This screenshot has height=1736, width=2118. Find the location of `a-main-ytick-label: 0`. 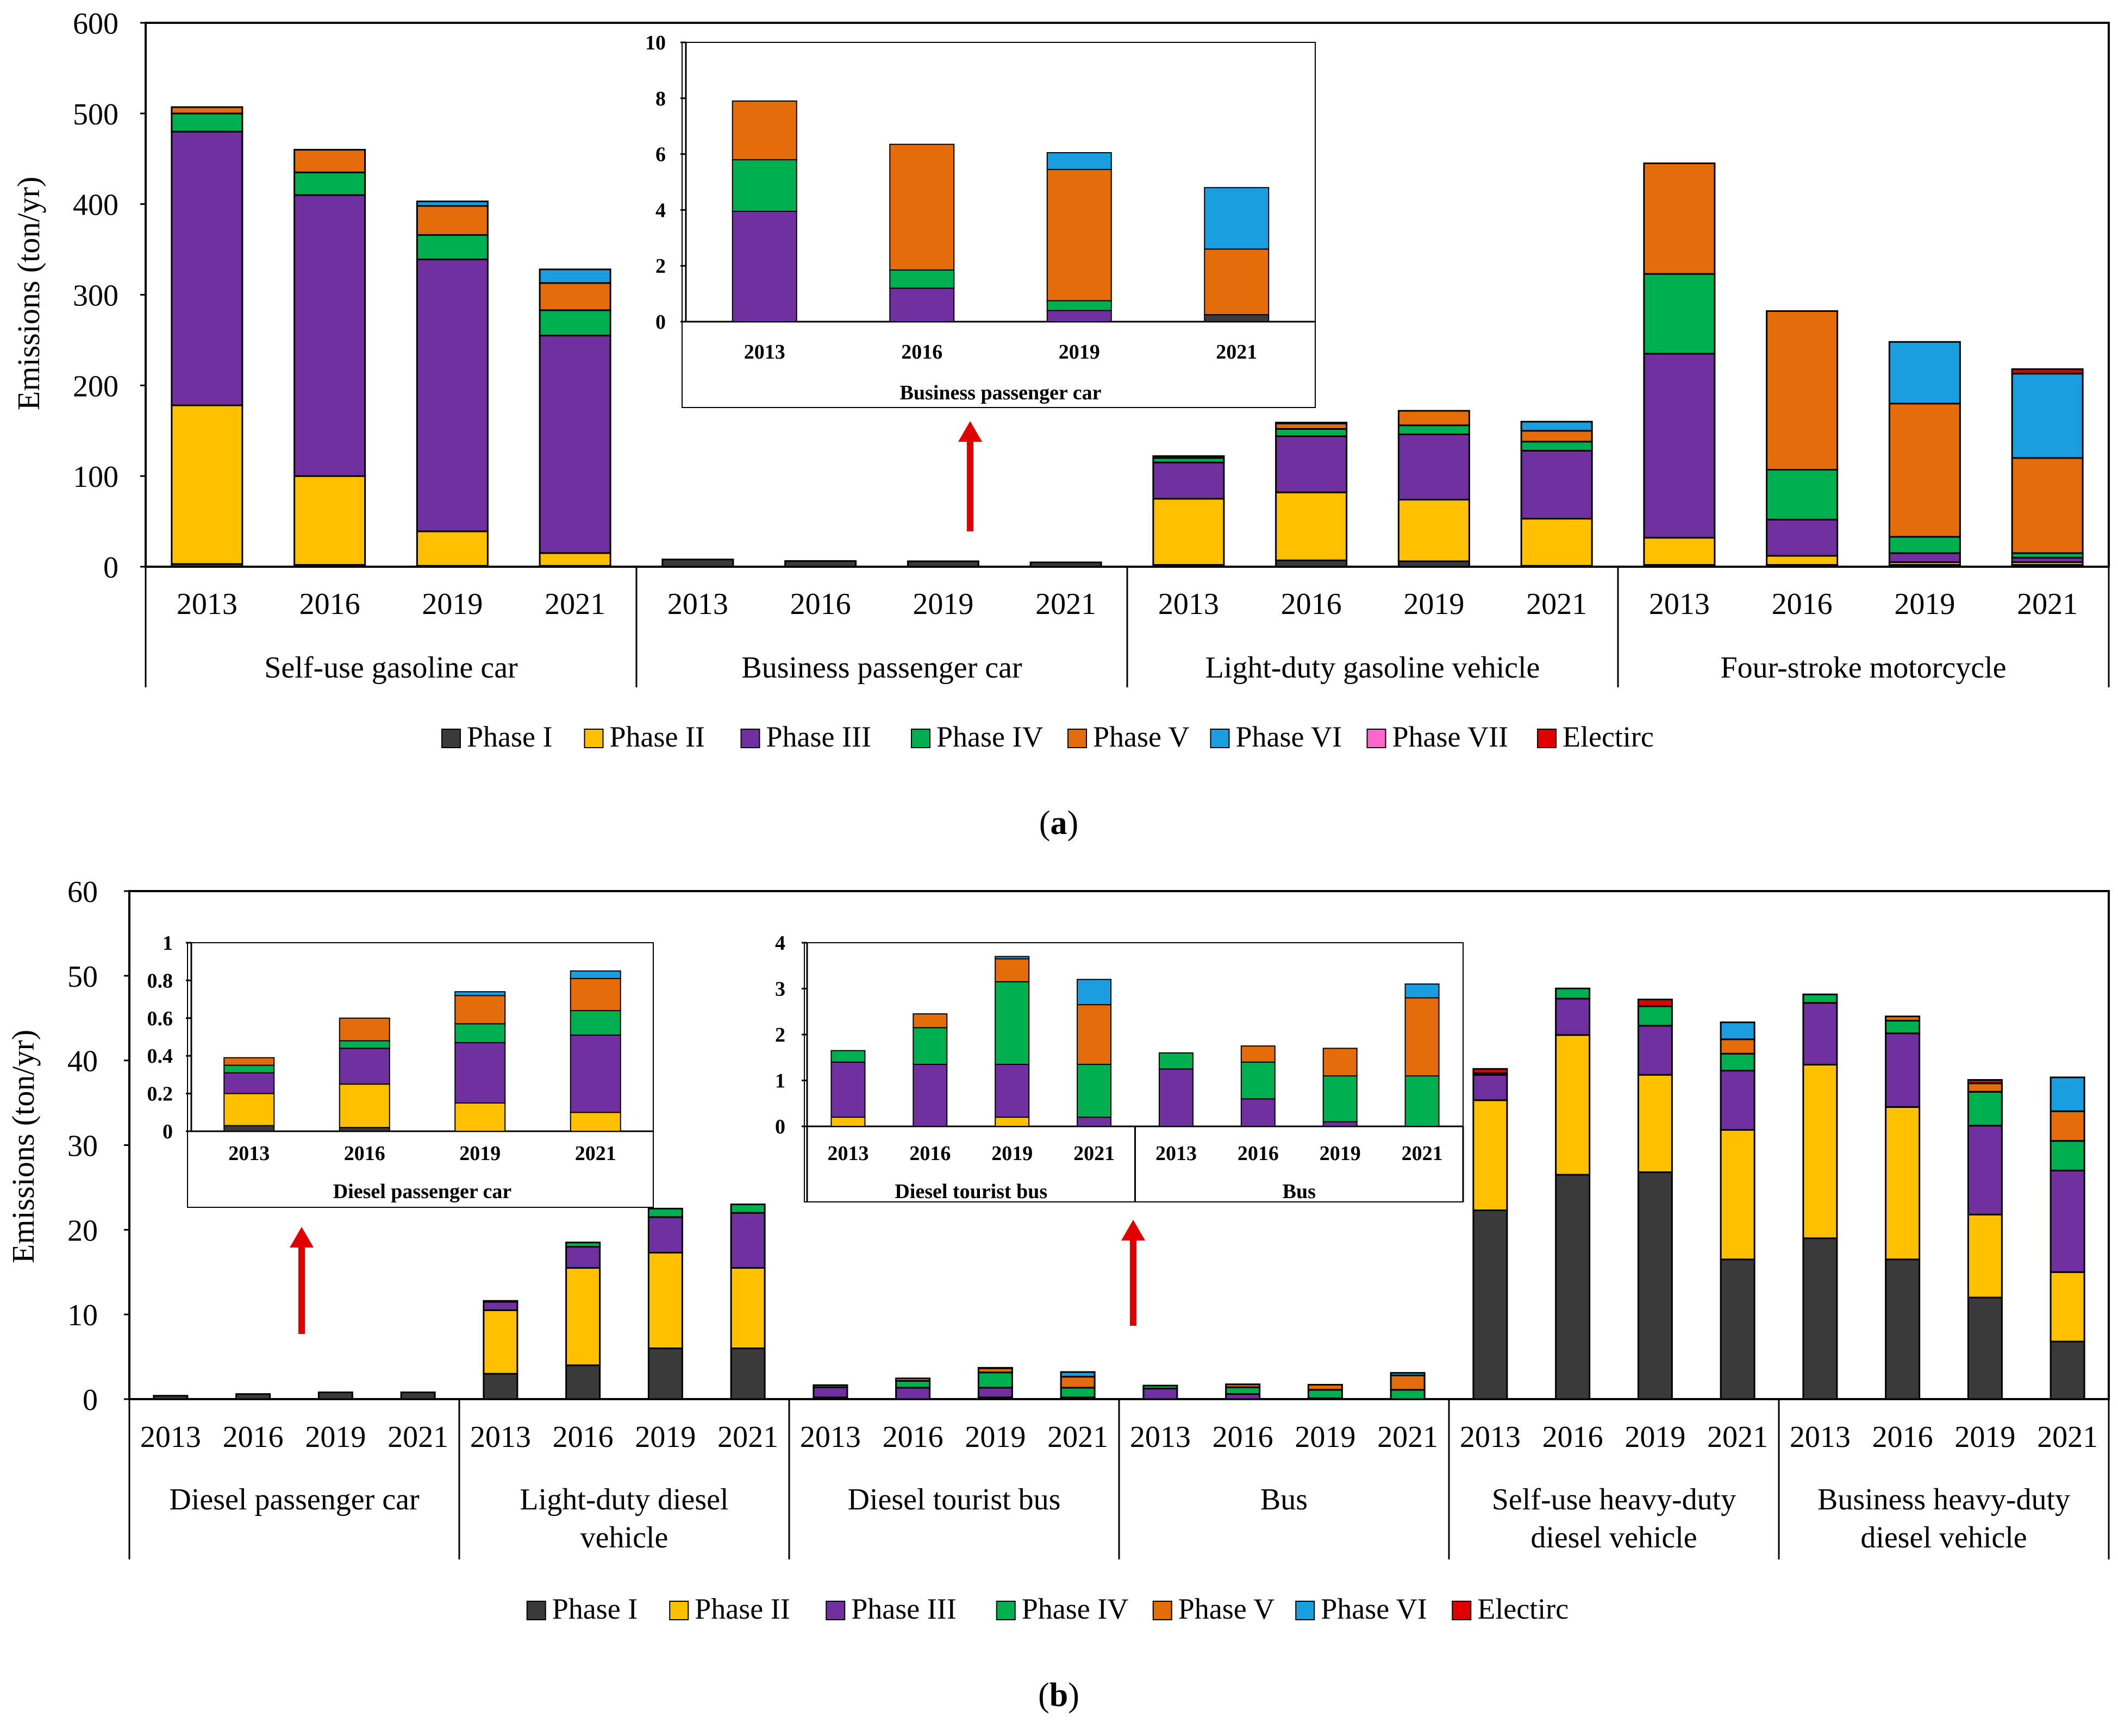

a-main-ytick-label: 0 is located at coordinates (110, 568).